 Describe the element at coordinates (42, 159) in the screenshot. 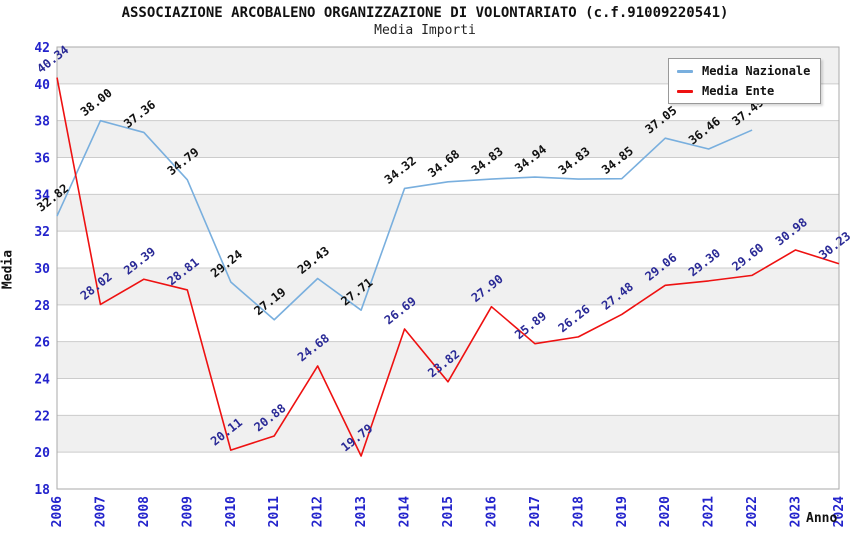

I see `y-tick-label: 36` at that location.